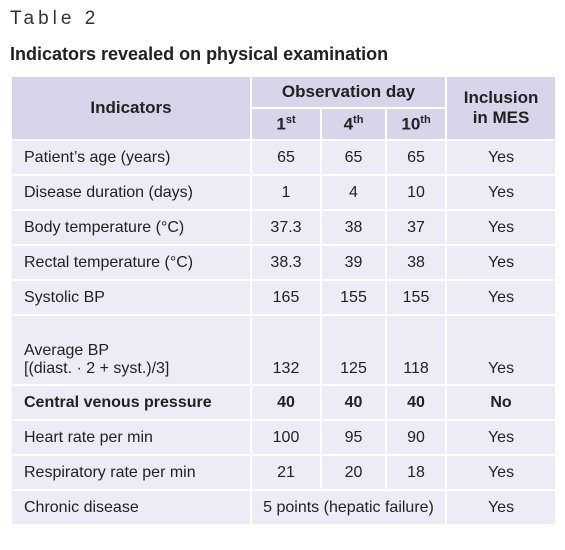 Image resolution: width=565 pixels, height=550 pixels. Describe the element at coordinates (416, 437) in the screenshot. I see `value-cell: 90` at that location.